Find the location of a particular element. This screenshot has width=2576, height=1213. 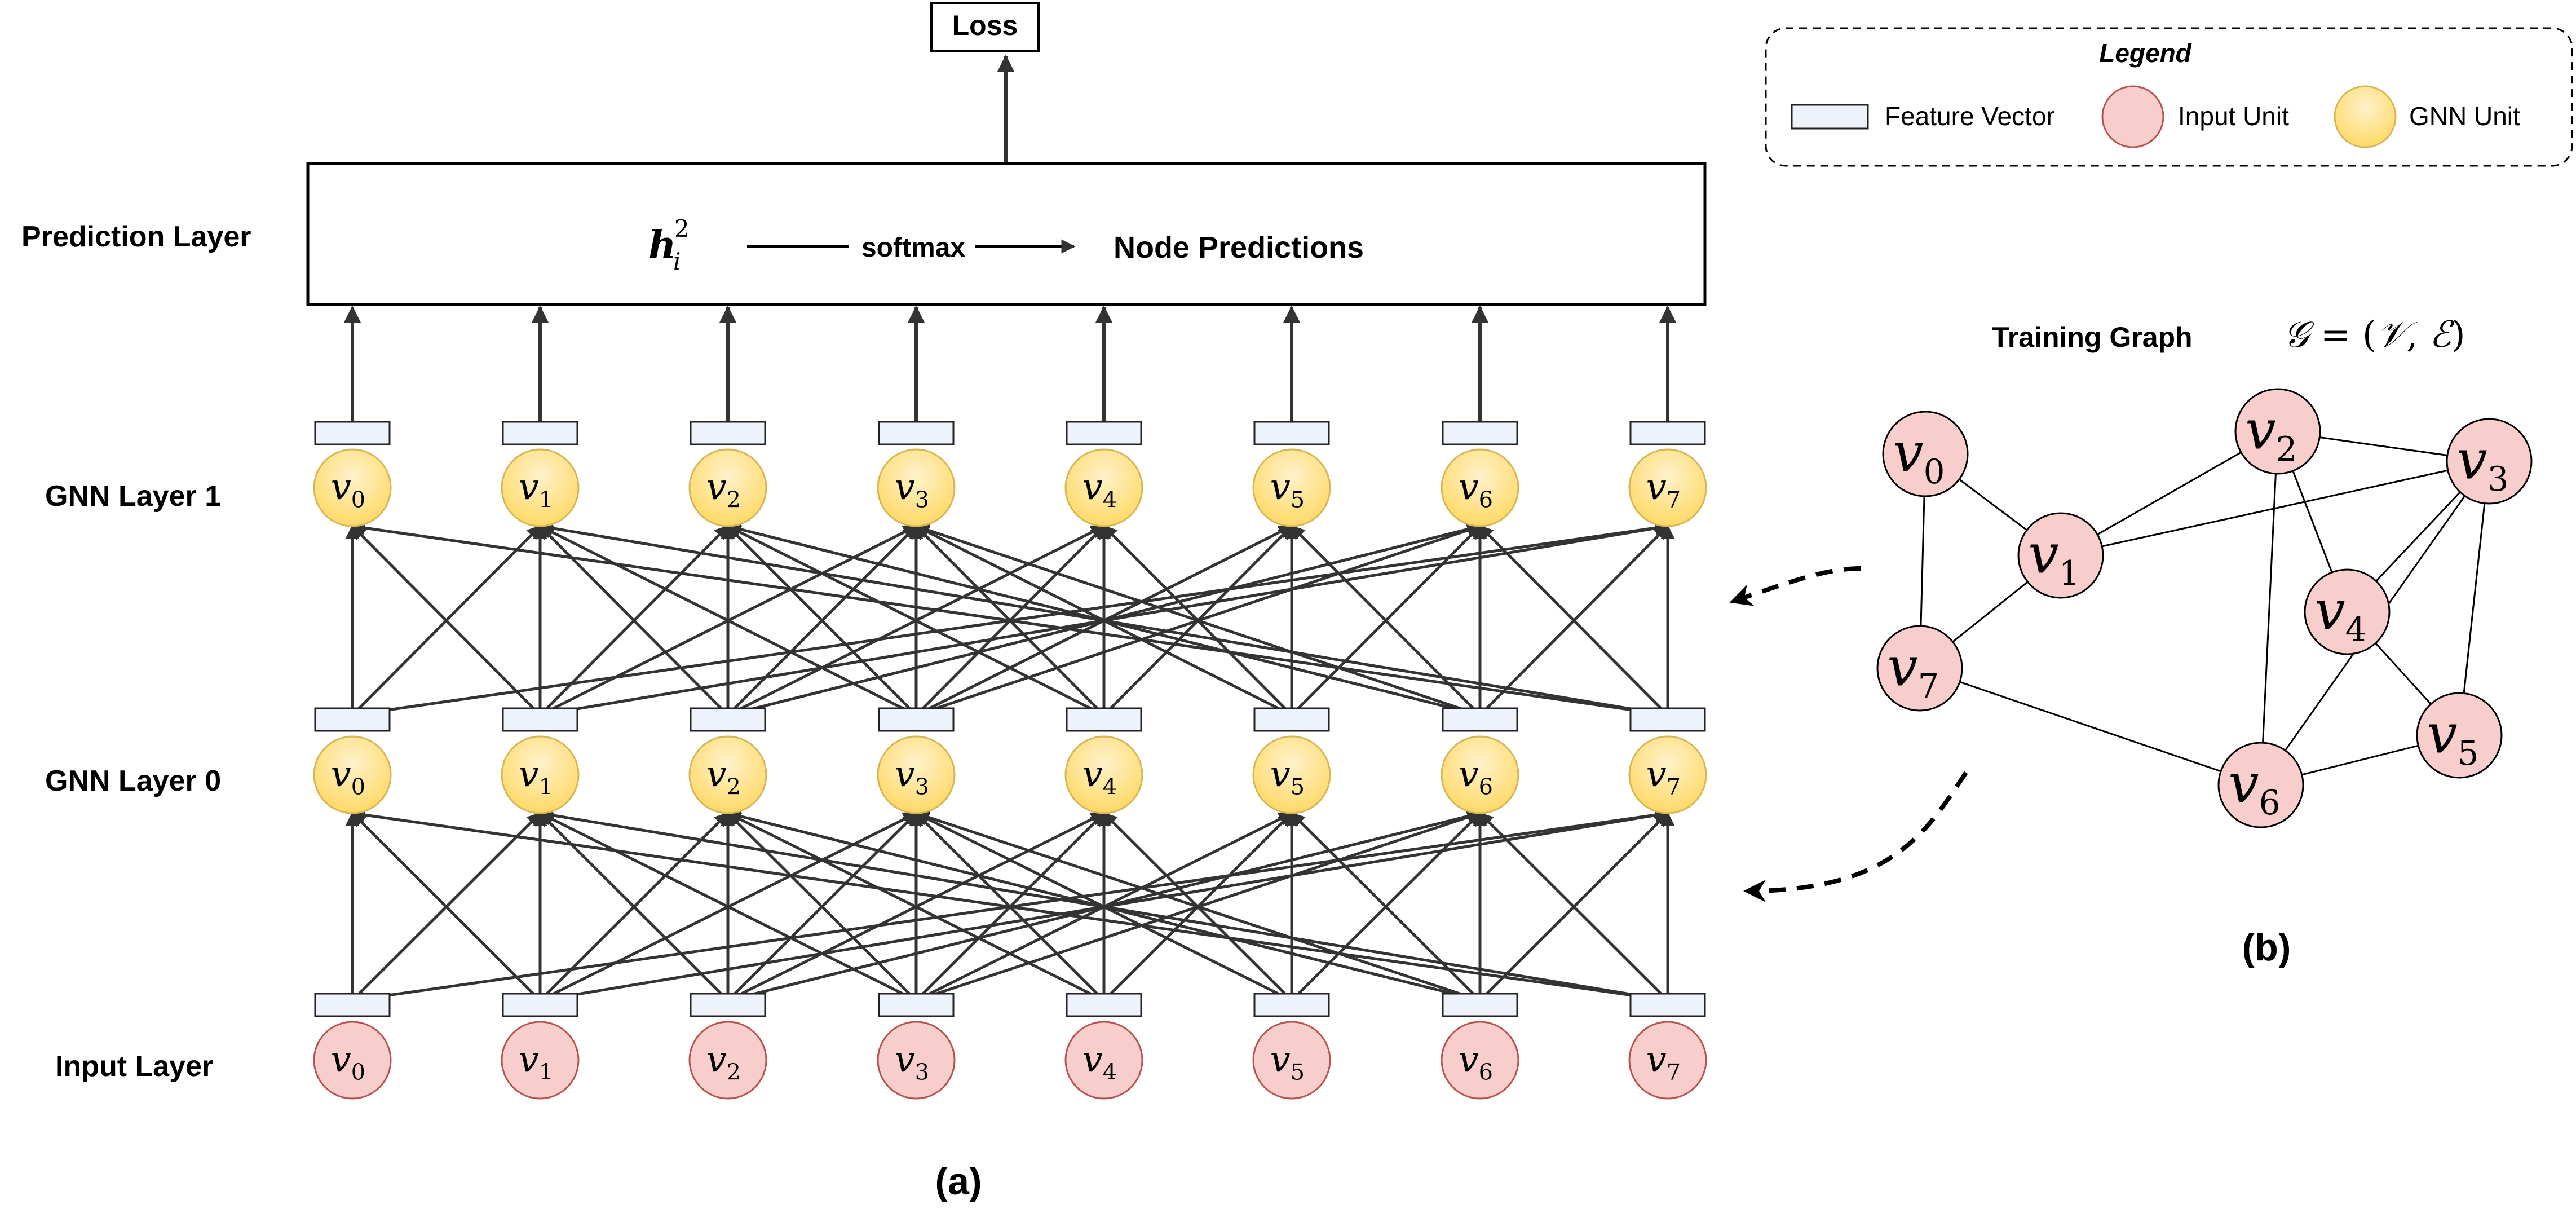

input-node-4-symbol: v is located at coordinates (1092, 1060).